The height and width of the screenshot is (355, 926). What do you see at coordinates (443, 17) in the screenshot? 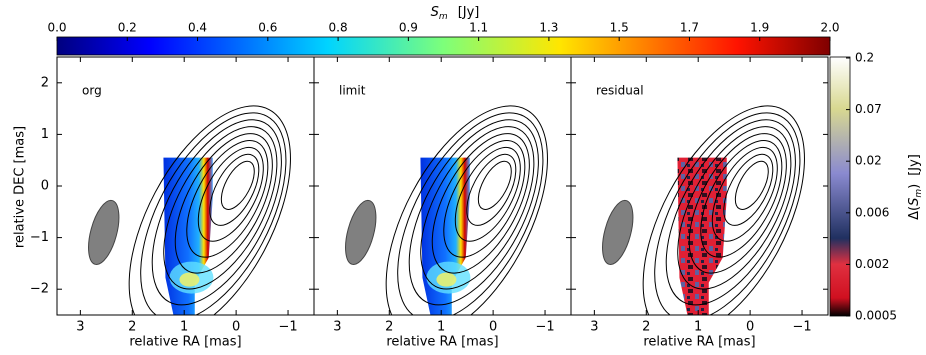
I see `colorbar-subscript: m` at bounding box center [443, 17].